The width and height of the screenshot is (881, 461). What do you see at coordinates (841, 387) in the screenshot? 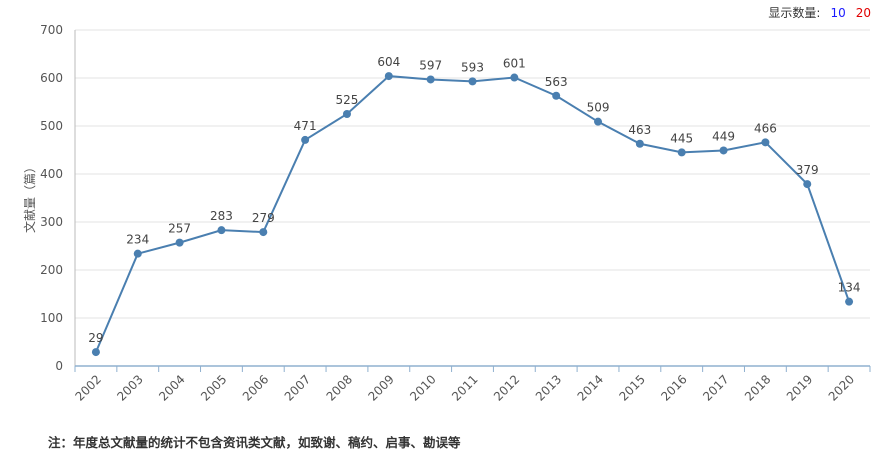
I see `x-tick-label: 2020` at bounding box center [841, 387].